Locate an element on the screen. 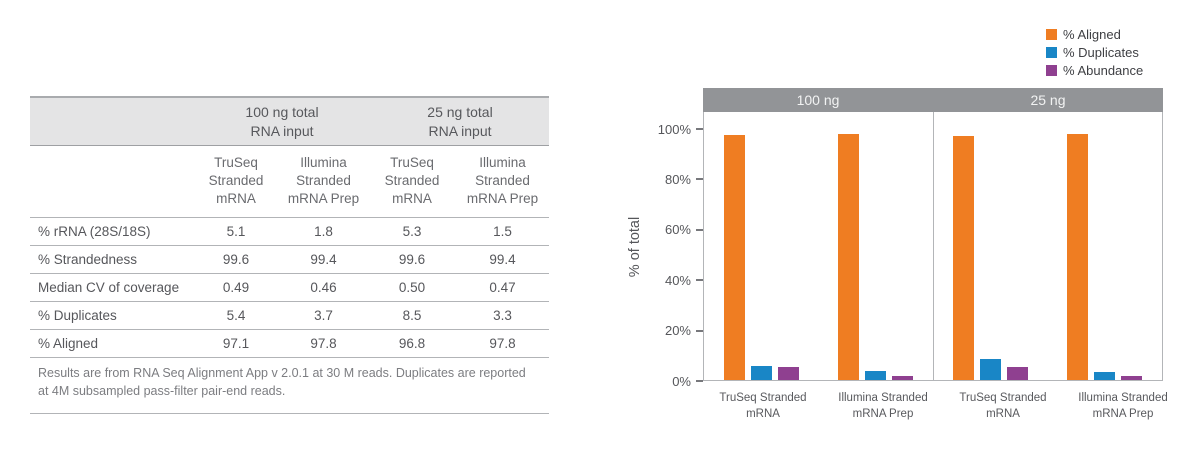 This screenshot has width=1200, height=475. legend-color-chip-duplicates is located at coordinates (1051, 52).